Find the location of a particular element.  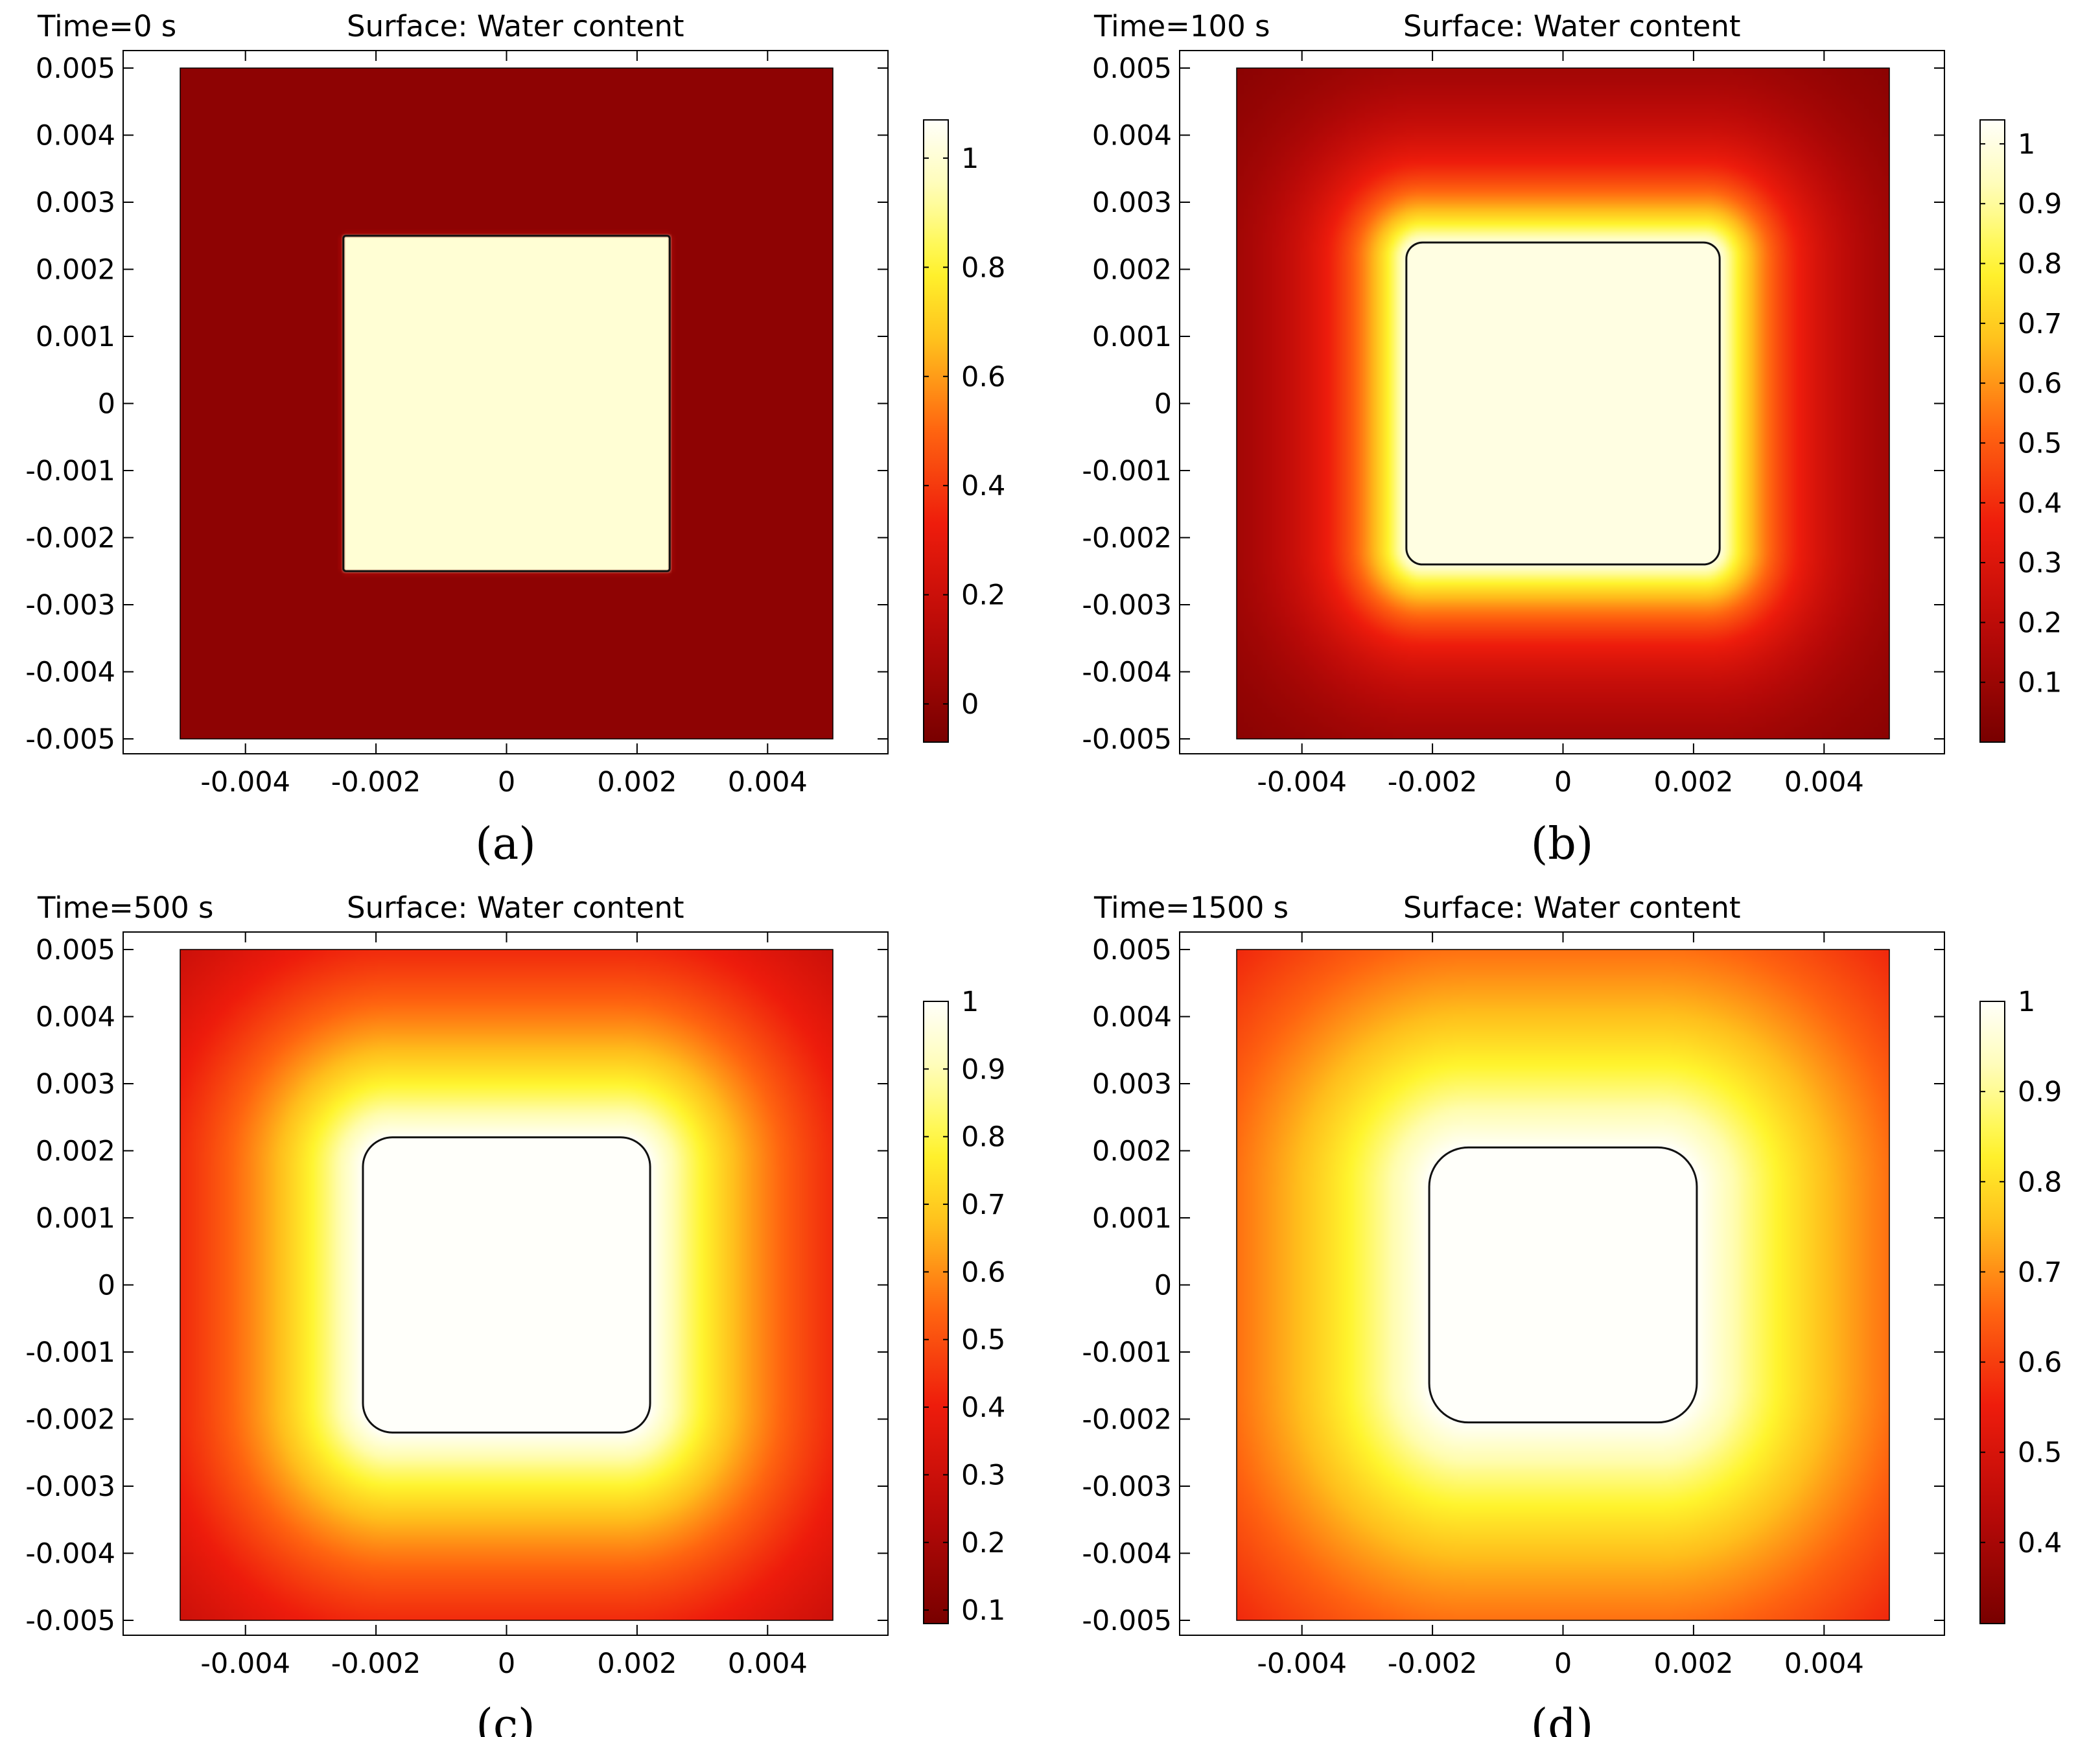

panel-label: (a) is located at coordinates (505, 845).